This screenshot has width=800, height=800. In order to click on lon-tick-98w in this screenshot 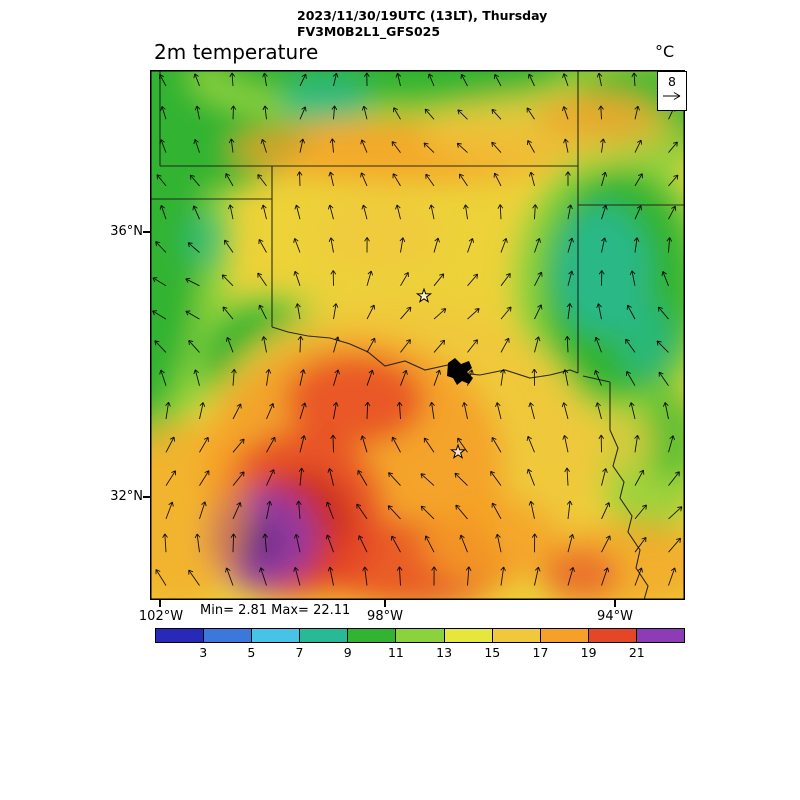, I will do `click(385, 603)`.